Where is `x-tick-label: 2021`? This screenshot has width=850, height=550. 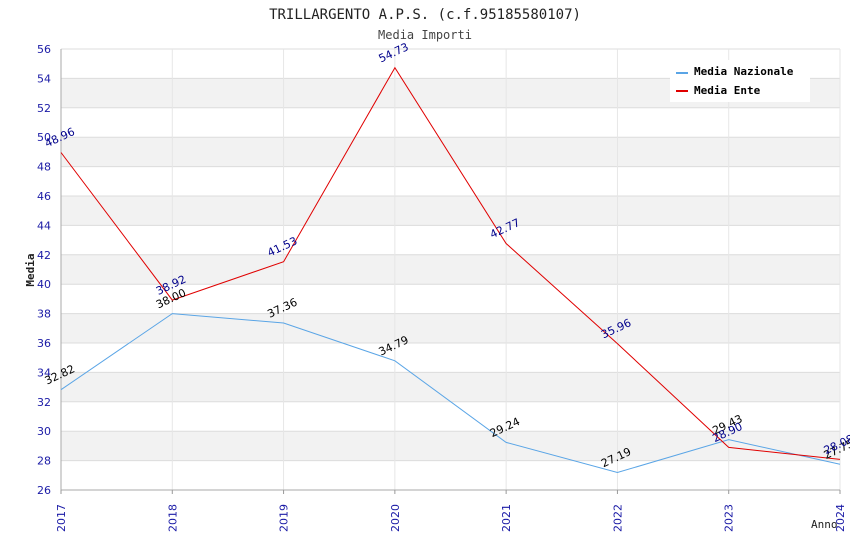 x-tick-label: 2021 is located at coordinates (506, 518).